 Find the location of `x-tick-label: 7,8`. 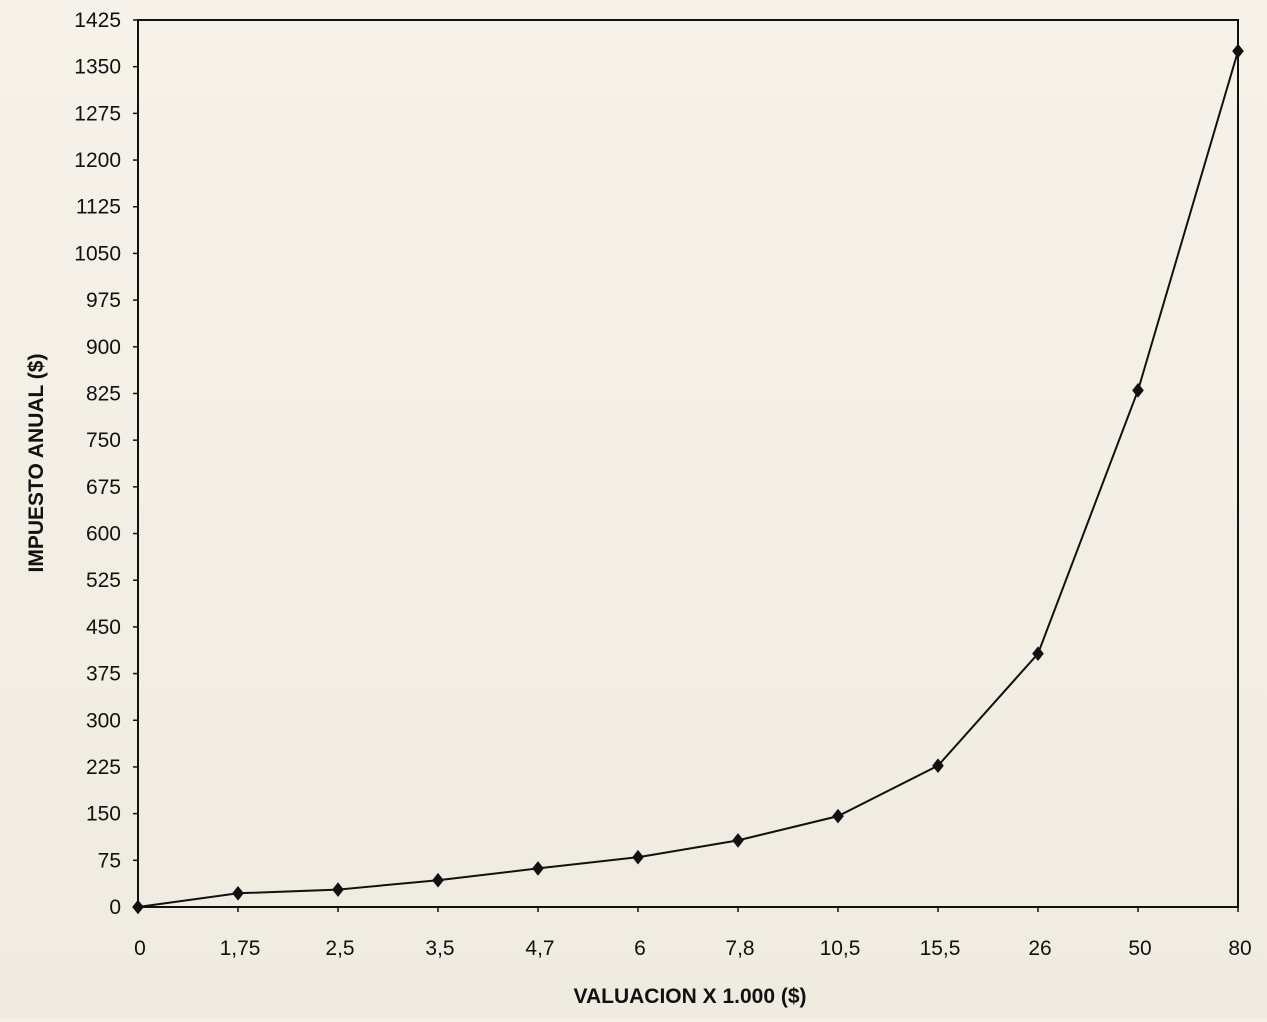

x-tick-label: 7,8 is located at coordinates (739, 948).